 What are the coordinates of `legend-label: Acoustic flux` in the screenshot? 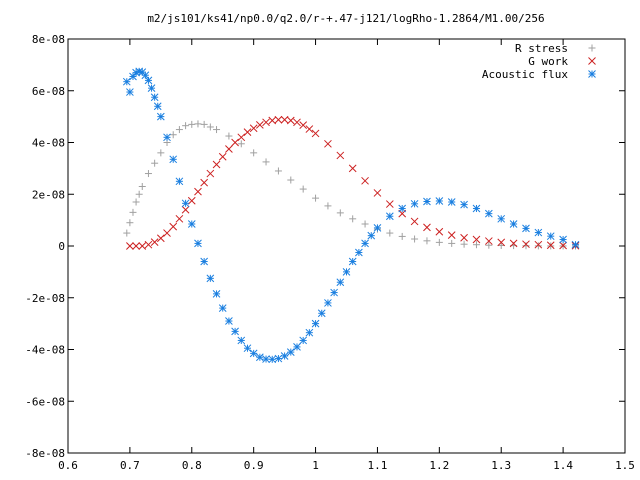 It's located at (525, 74).